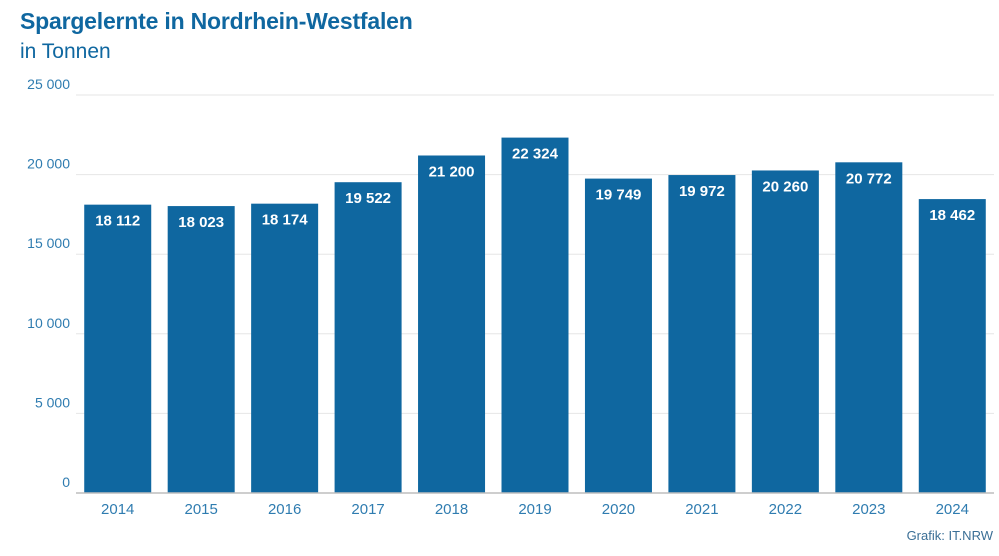  I want to click on bar-value-label: 20 260, so click(785, 186).